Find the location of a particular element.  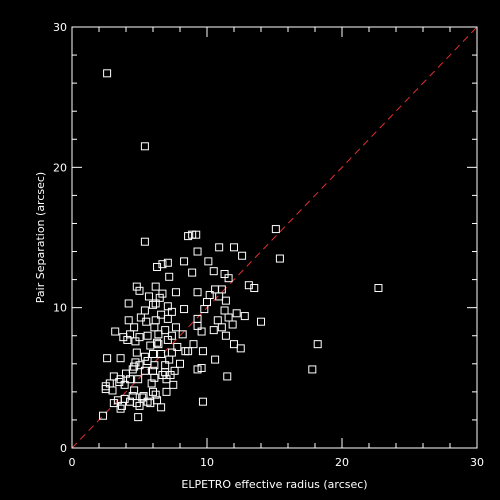

x-tick-label: 30 is located at coordinates (477, 462).